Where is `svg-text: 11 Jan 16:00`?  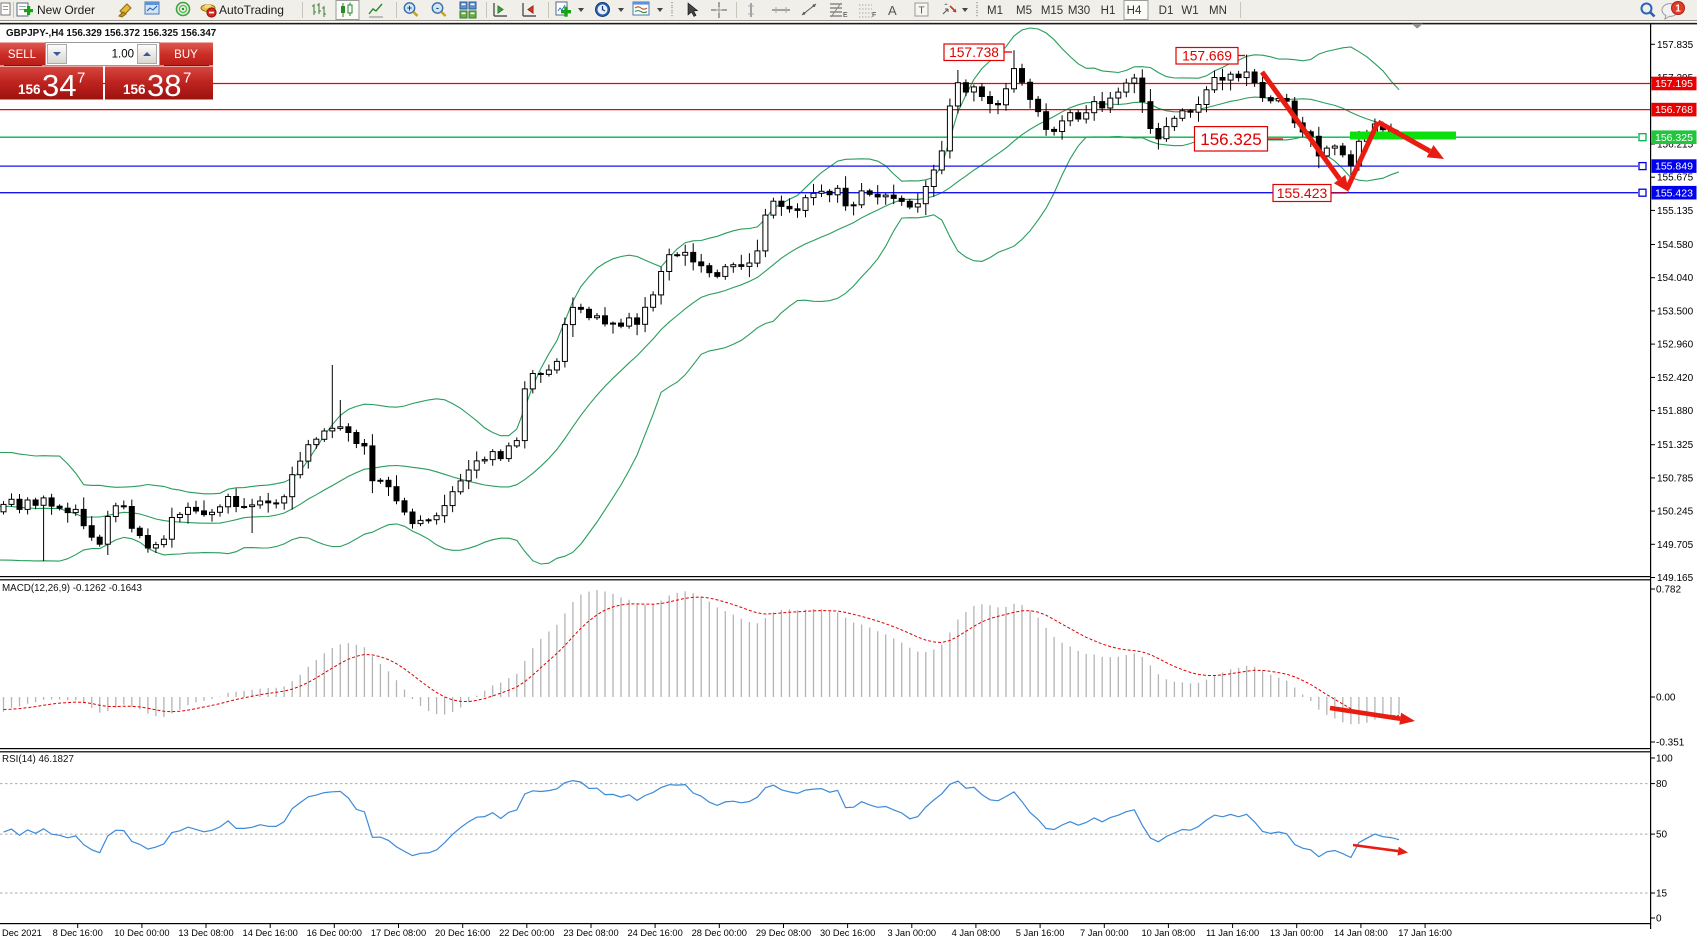
svg-text: 11 Jan 16:00 is located at coordinates (1232, 933).